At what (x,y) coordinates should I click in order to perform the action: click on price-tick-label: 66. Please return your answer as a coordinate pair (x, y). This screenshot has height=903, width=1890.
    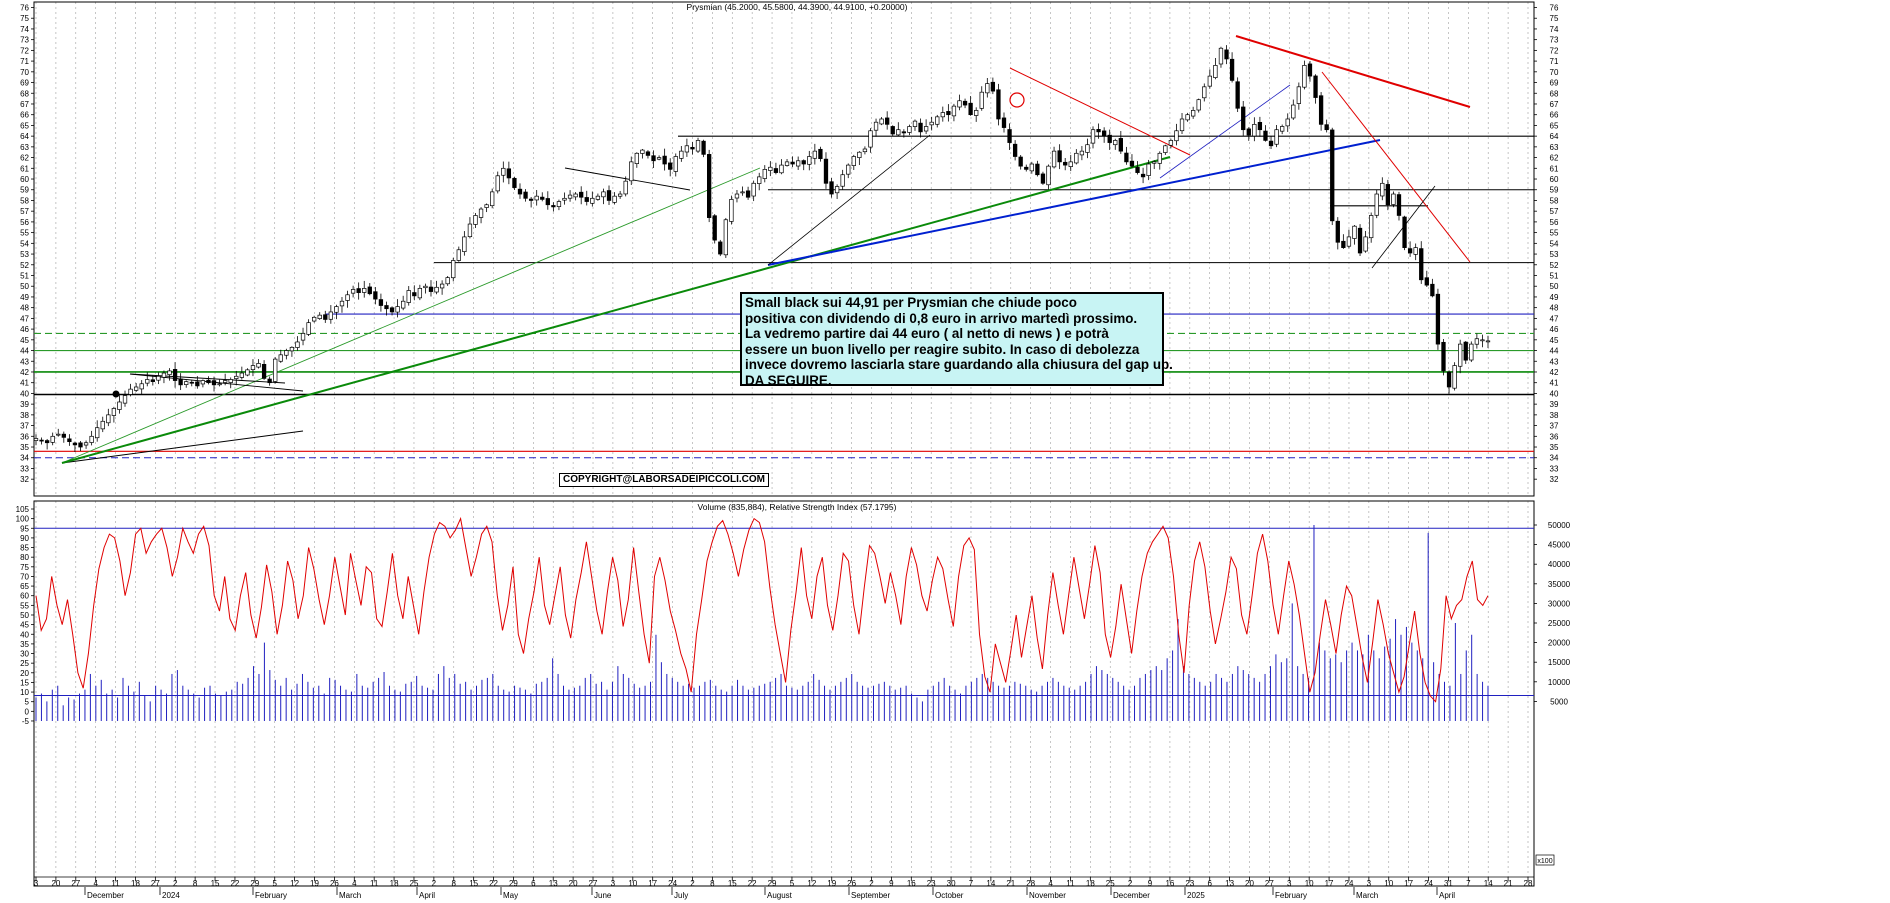
    Looking at the image, I should click on (1554, 115).